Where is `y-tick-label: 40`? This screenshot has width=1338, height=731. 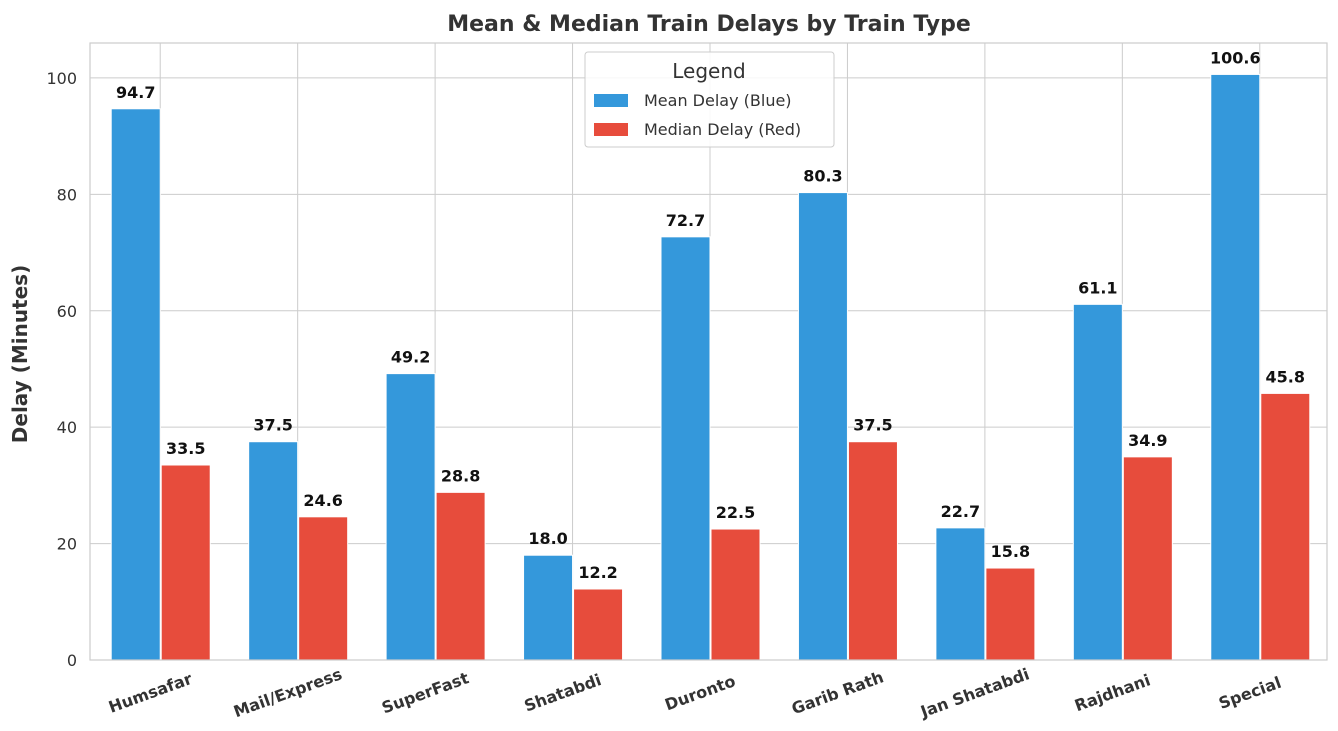 y-tick-label: 40 is located at coordinates (67, 427).